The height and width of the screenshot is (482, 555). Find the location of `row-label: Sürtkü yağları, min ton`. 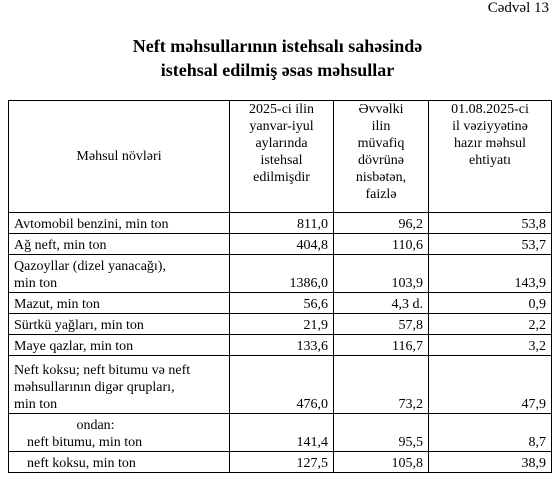

row-label: Sürtkü yağları, min ton is located at coordinates (119, 324).